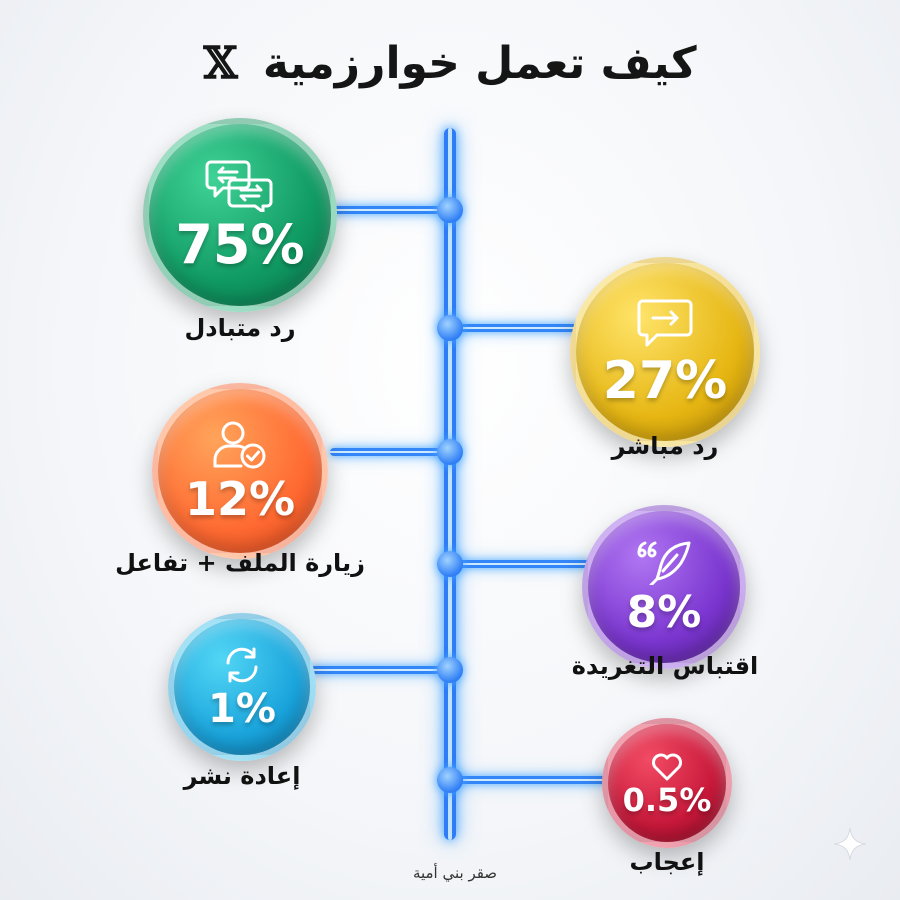 The height and width of the screenshot is (900, 900). I want to click on stat-label-2: رد مباشر, so click(665, 446).